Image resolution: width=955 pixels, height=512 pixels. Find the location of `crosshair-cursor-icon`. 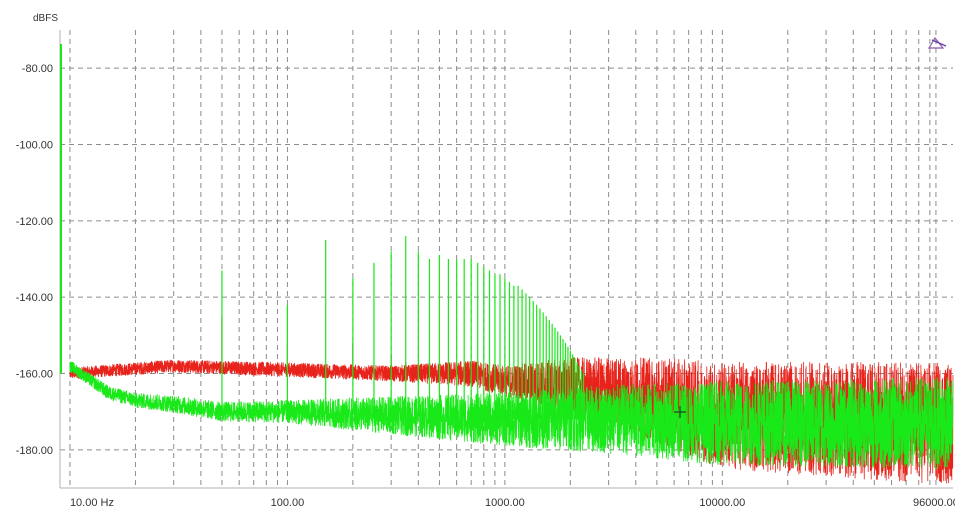

crosshair-cursor-icon is located at coordinates (680, 412).